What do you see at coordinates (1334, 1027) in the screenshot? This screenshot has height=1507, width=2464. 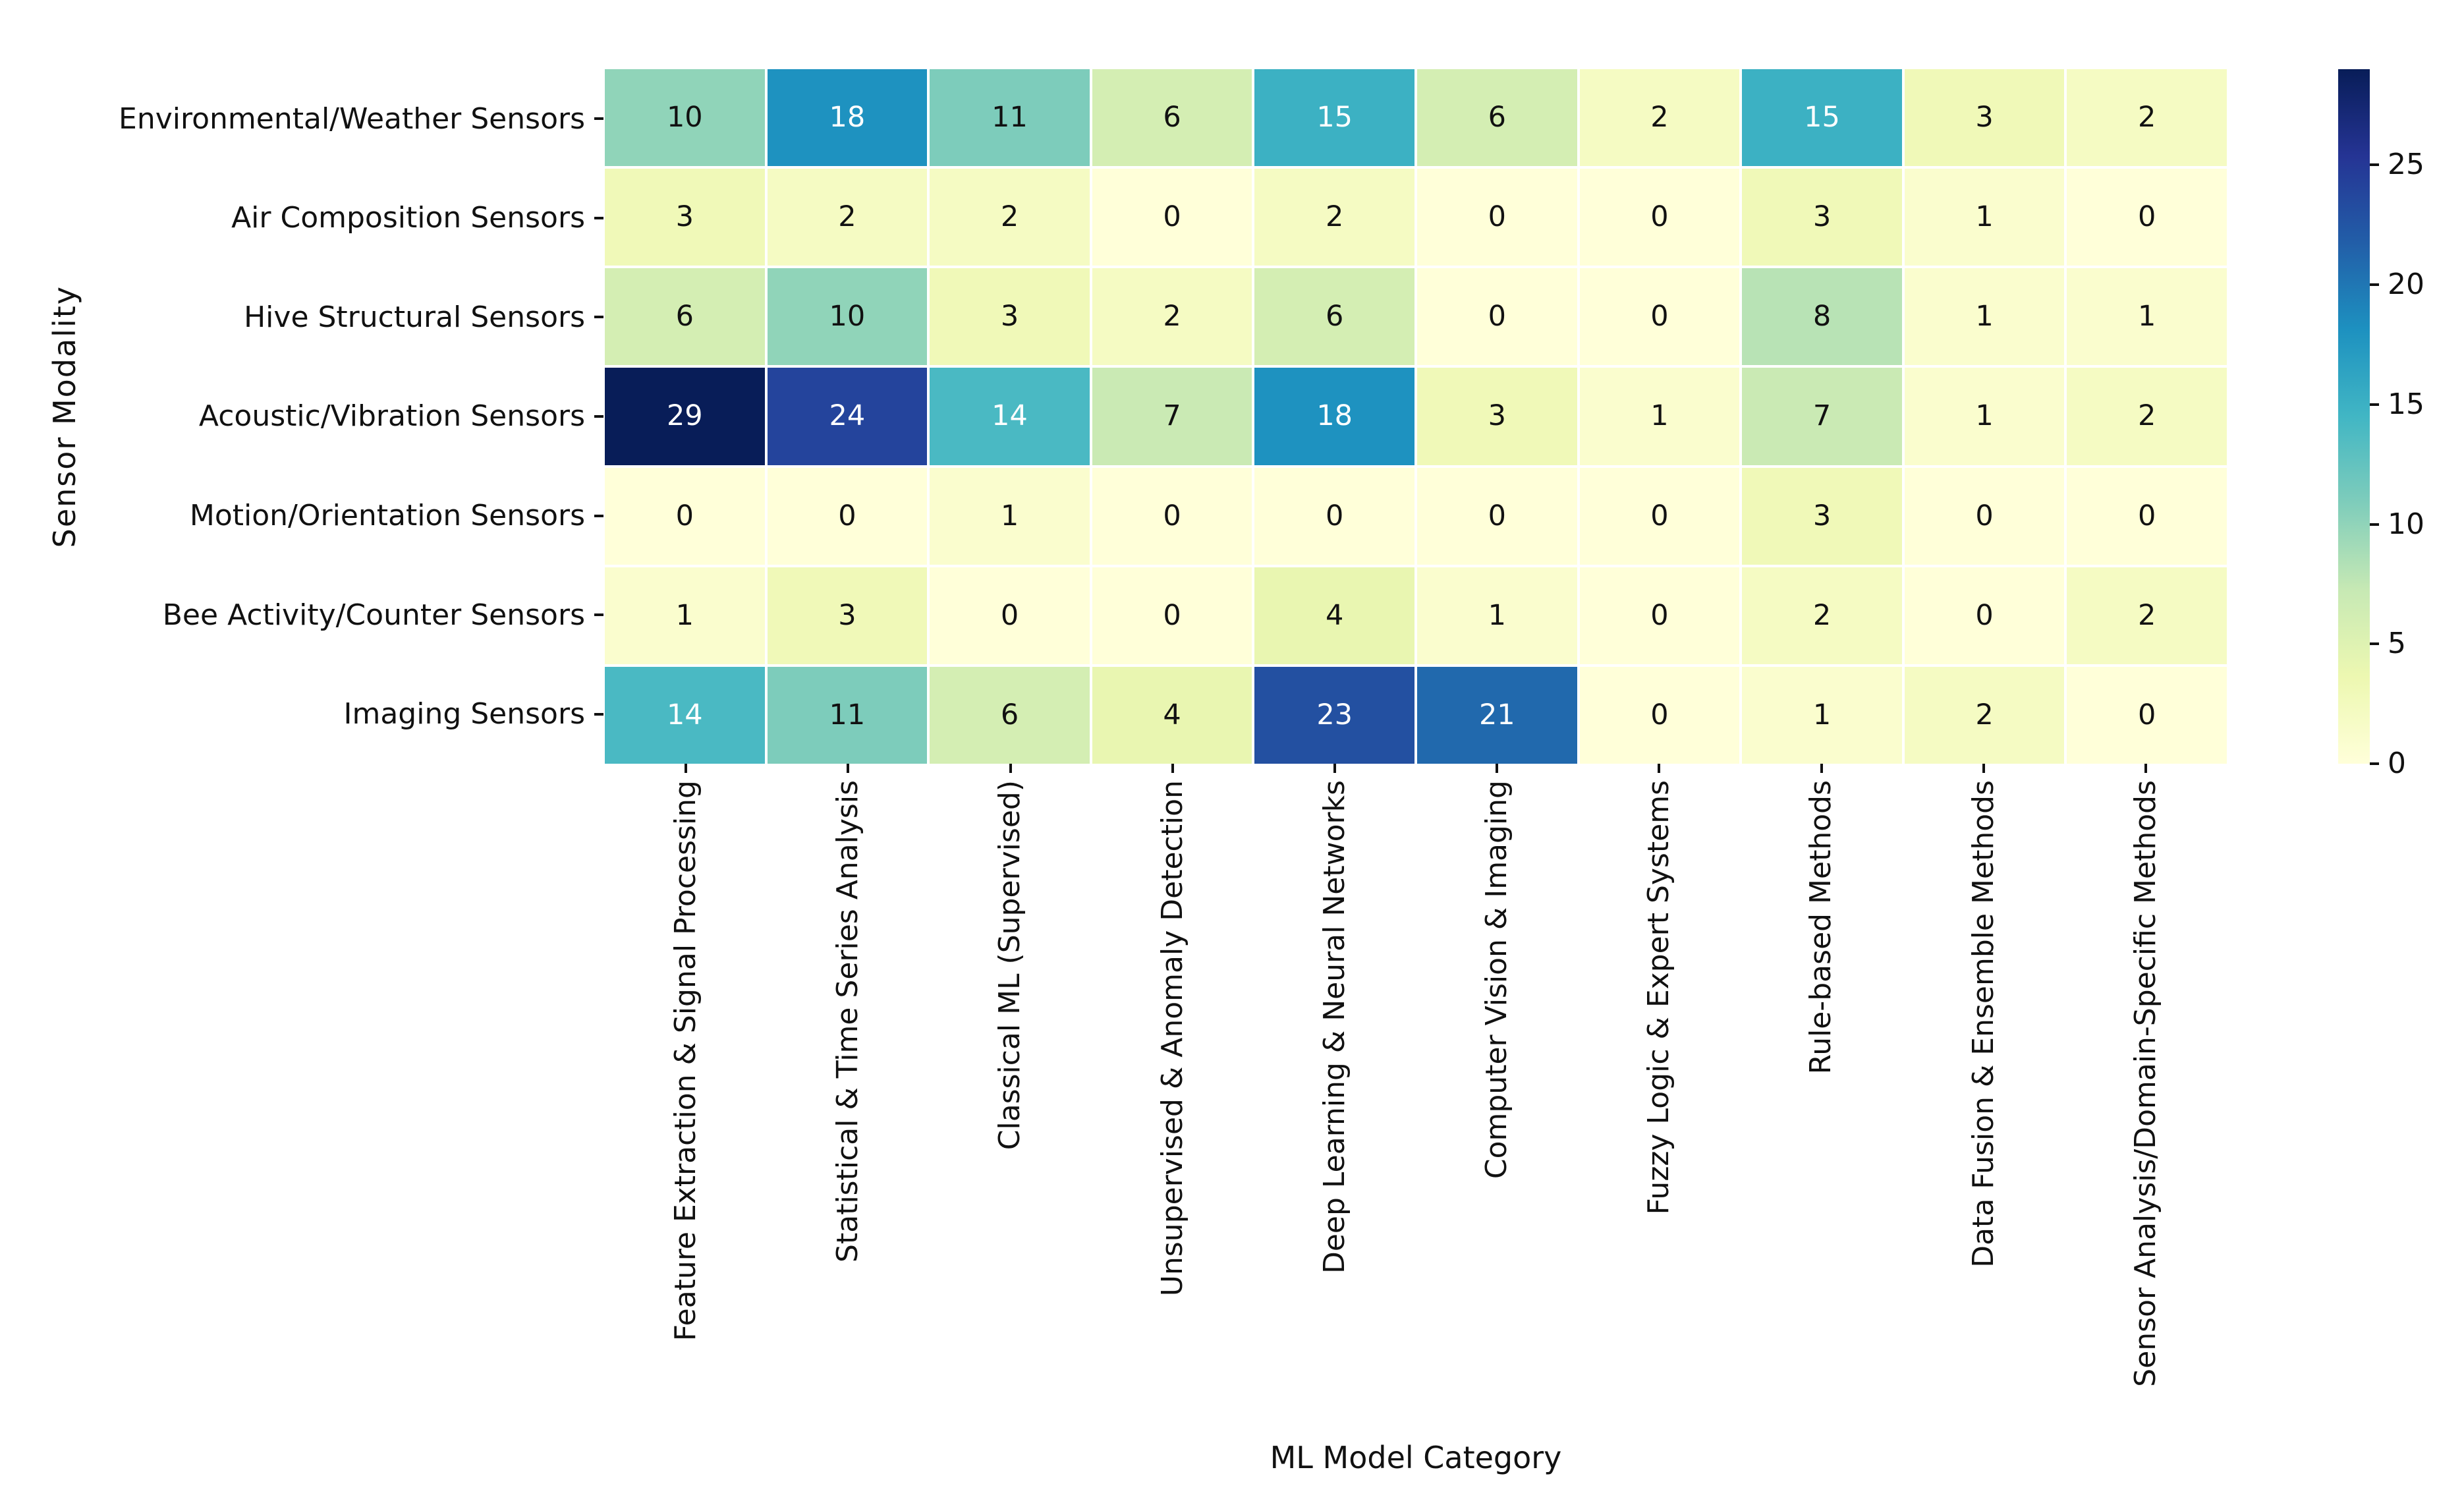 I see `column-label: Deep Learning & Neural Networks` at bounding box center [1334, 1027].